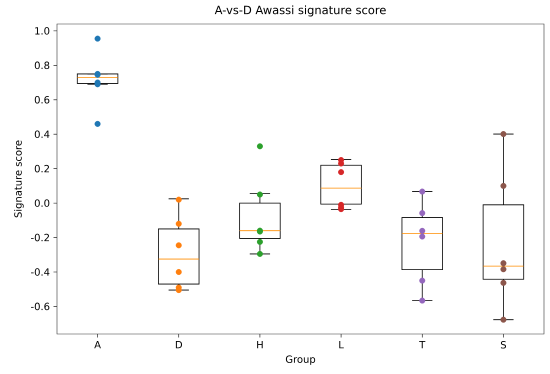  Describe the element at coordinates (42, 203) in the screenshot. I see `y-tick-label: 0.0` at that location.